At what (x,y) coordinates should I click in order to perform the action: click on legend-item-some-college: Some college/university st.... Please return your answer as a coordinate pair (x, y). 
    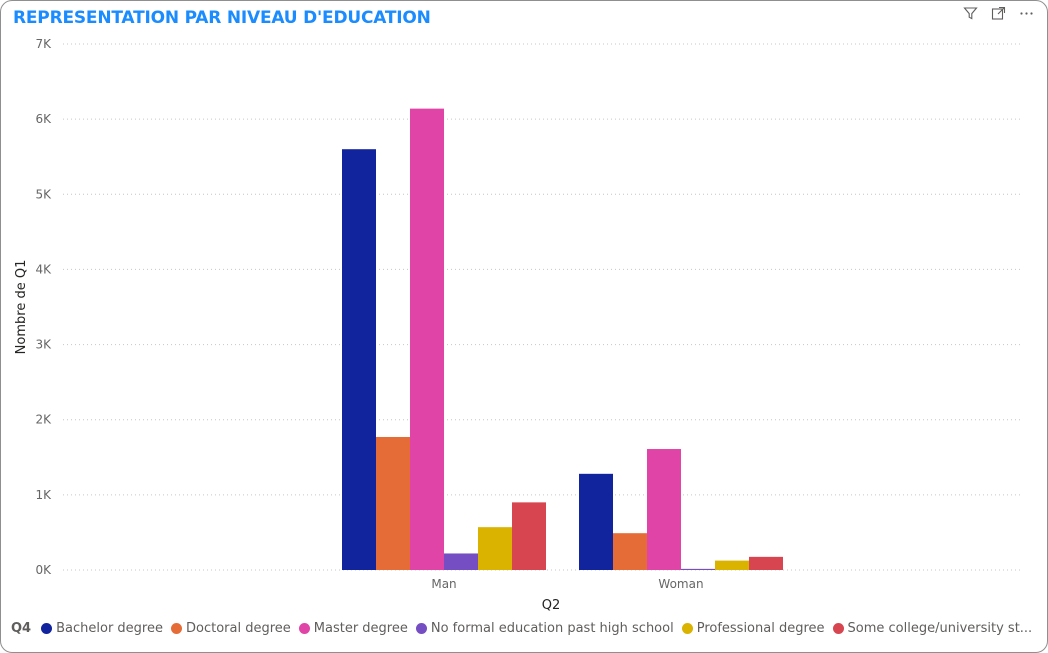
    Looking at the image, I should click on (932, 628).